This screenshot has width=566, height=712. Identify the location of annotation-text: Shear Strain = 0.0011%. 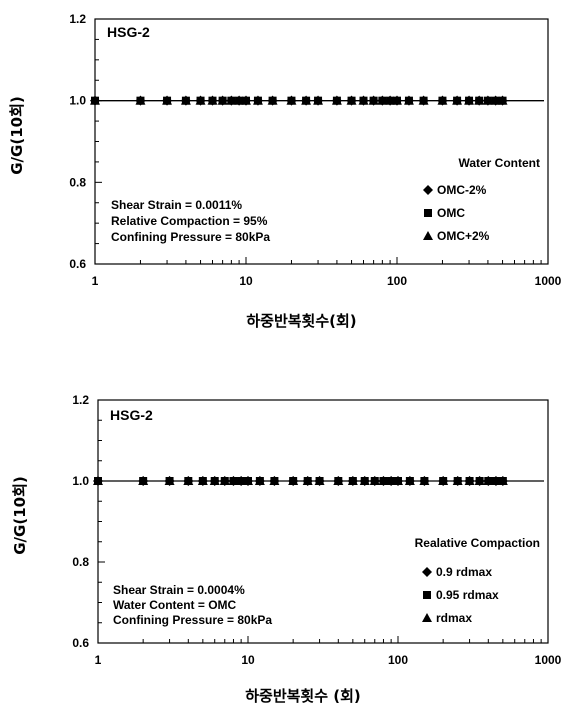
(176, 205).